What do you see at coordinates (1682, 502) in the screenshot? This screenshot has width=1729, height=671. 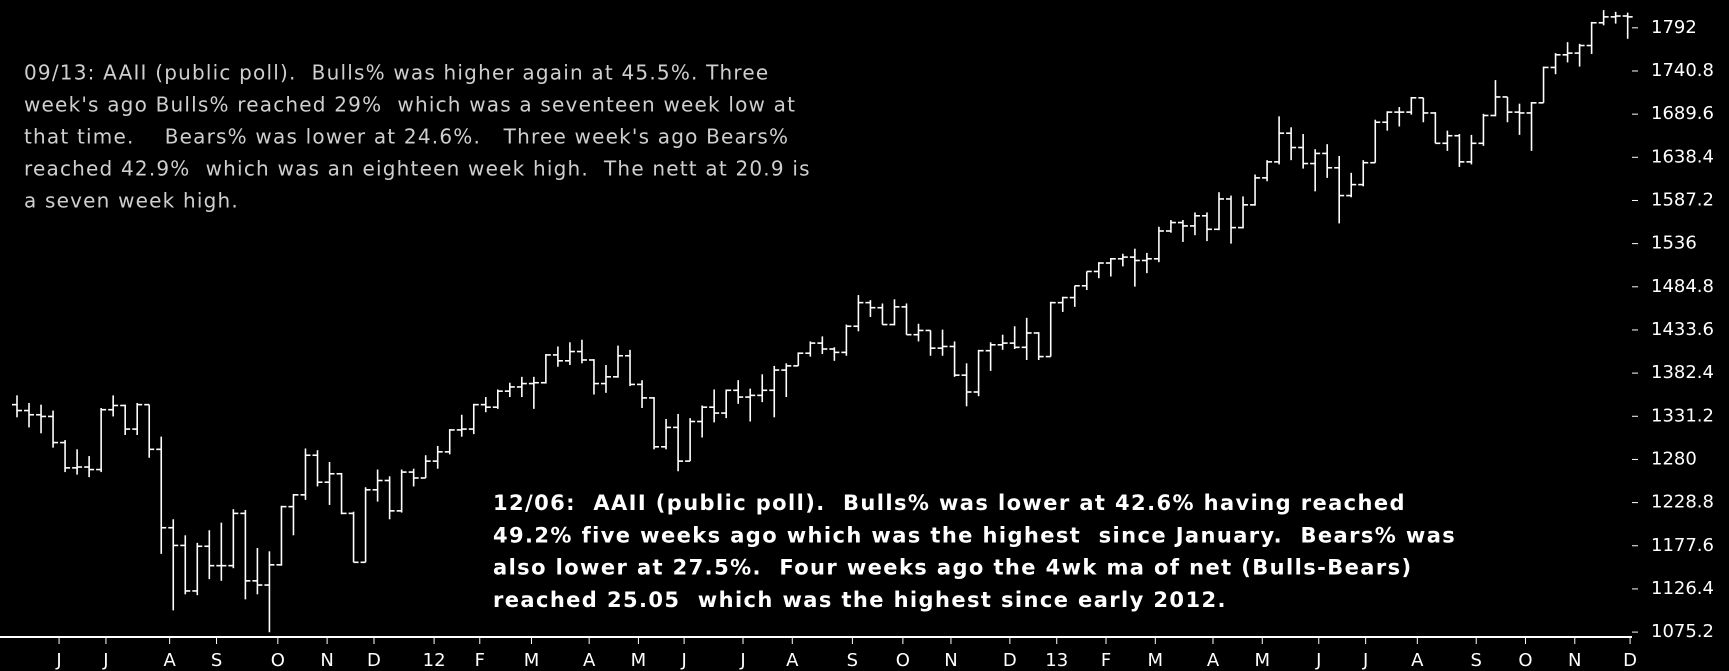 I see `y-tick-label: 1228.8` at bounding box center [1682, 502].